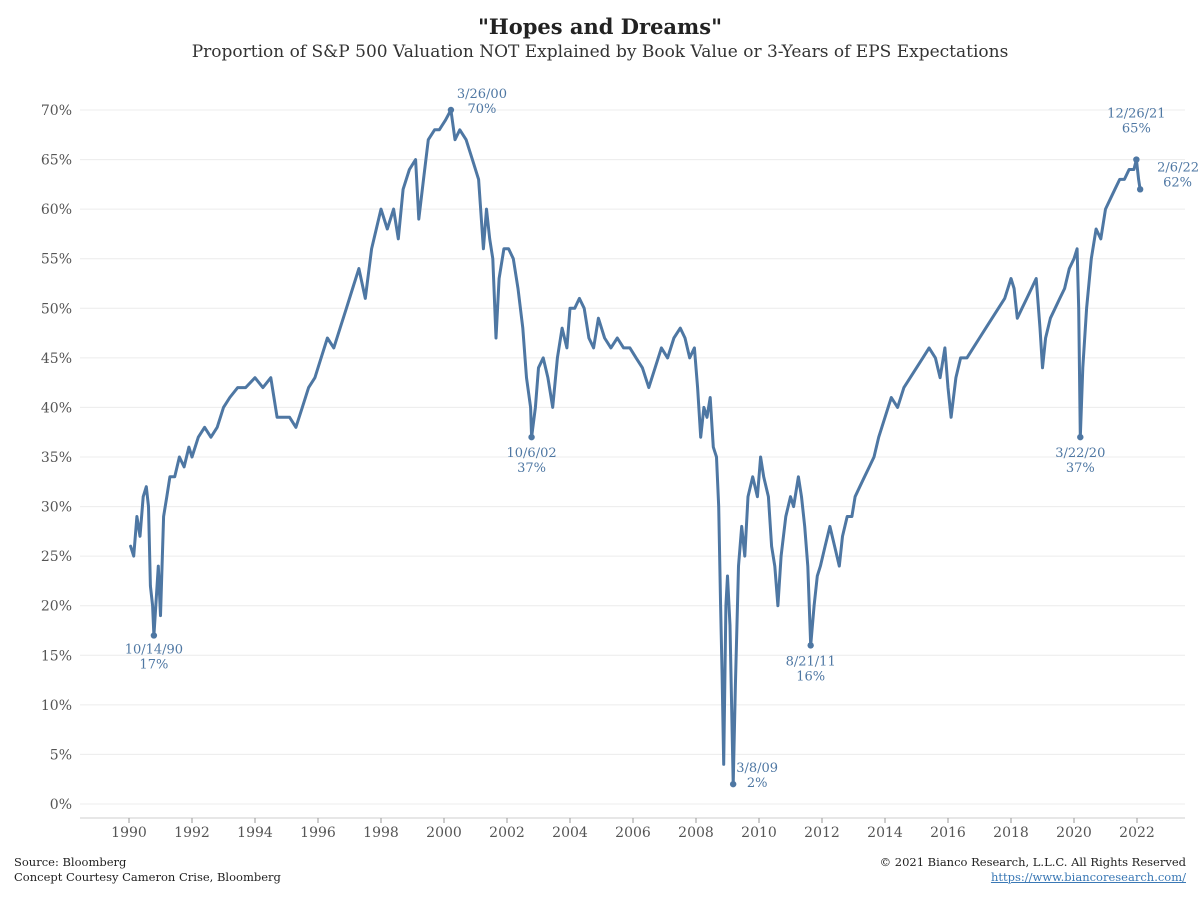 The height and width of the screenshot is (900, 1200). What do you see at coordinates (885, 833) in the screenshot?
I see `x-tick-label: 2014` at bounding box center [885, 833].